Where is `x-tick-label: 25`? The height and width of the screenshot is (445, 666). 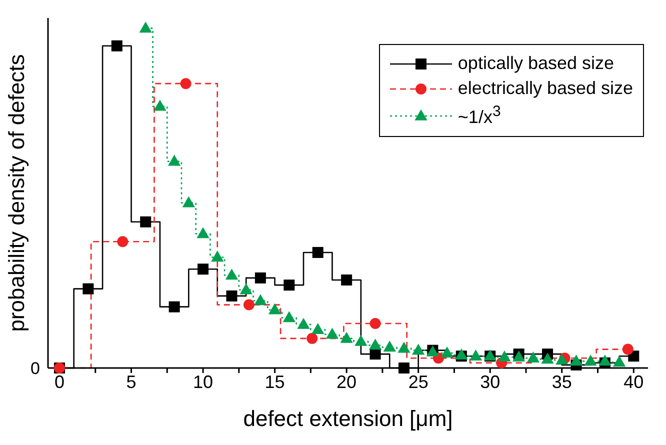
x-tick-label: 25 is located at coordinates (418, 382).